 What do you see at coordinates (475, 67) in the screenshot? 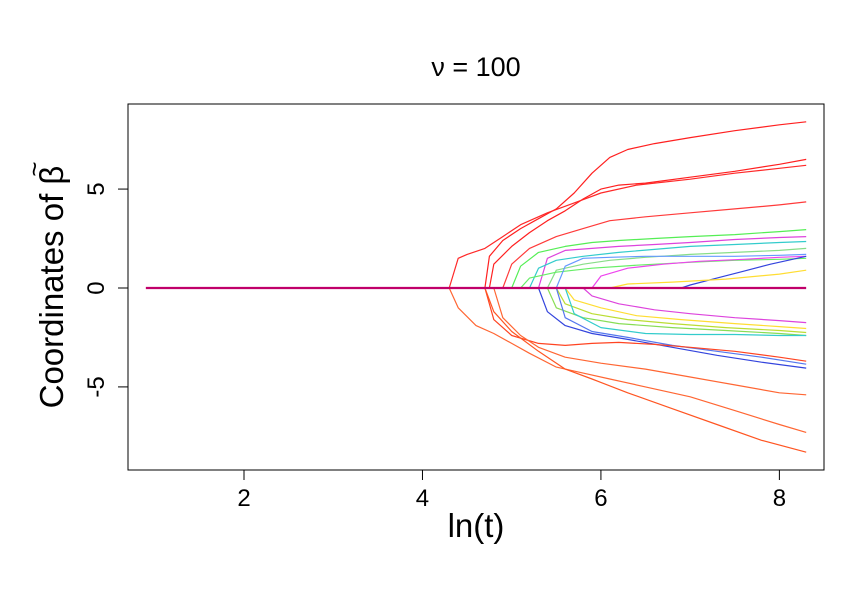
I see `chart-title: ν = 100` at bounding box center [475, 67].